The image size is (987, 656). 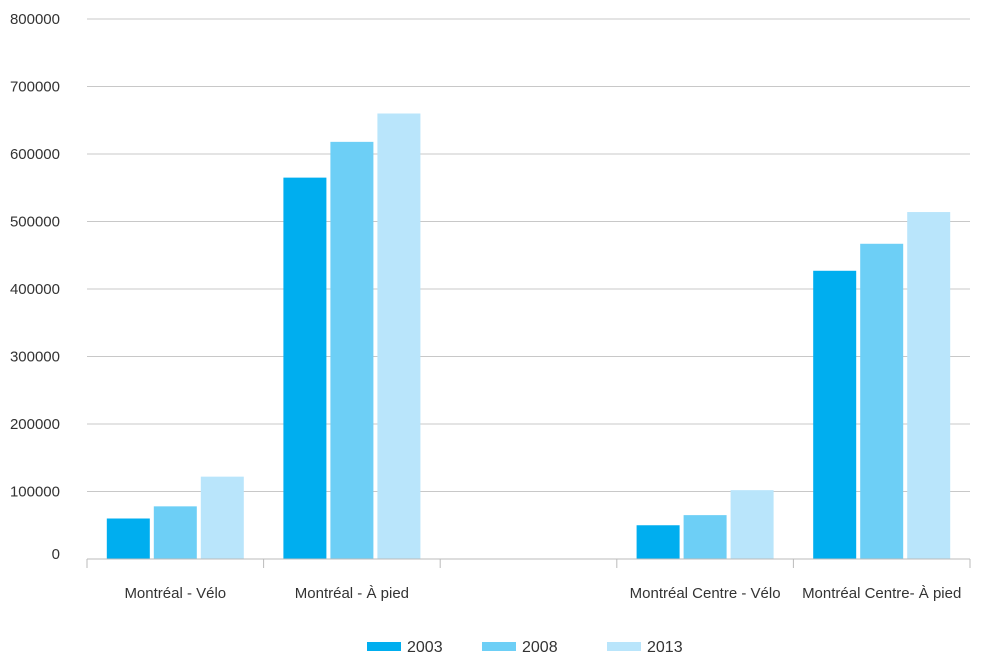 I want to click on category-label: Montréal - Vélo, so click(x=175, y=593).